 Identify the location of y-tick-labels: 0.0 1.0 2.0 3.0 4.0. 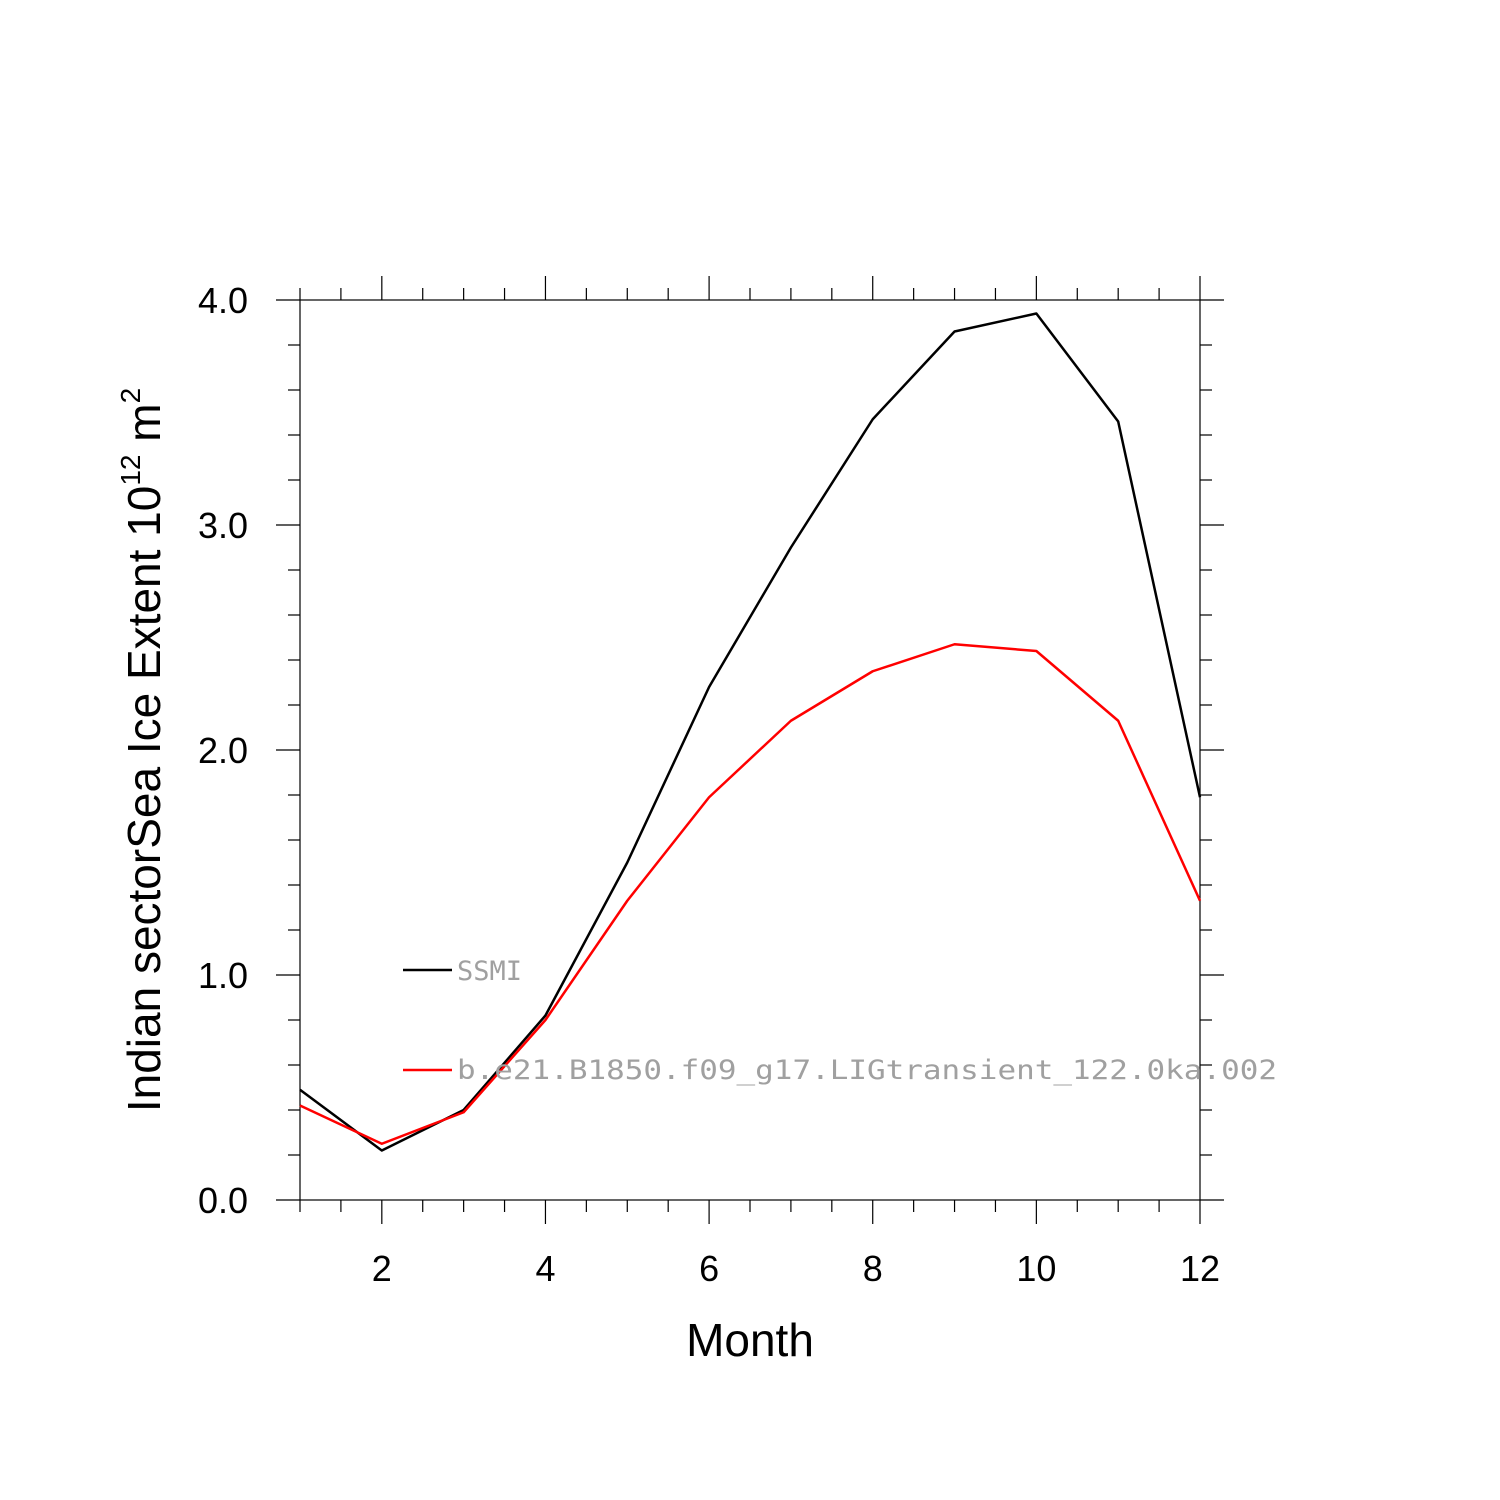
(223, 750).